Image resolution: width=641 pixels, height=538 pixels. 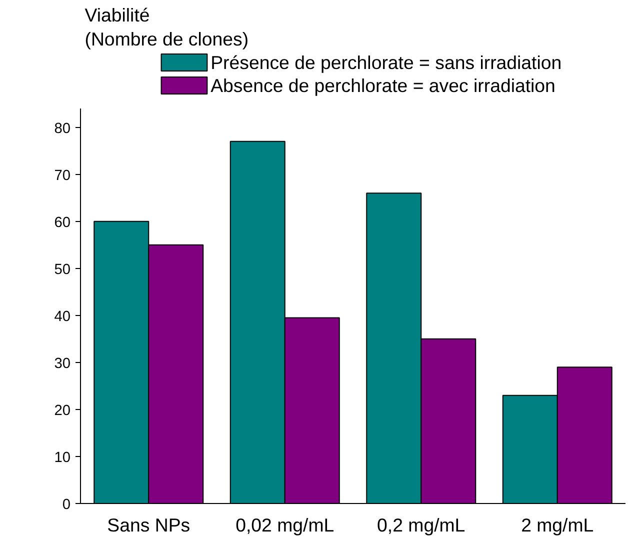 I want to click on x-tick-label: 0,2 mg/mL, so click(x=421, y=525).